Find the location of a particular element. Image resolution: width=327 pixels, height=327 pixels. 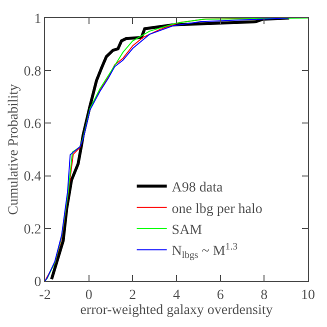

y-tick-label: 0.6 is located at coordinates (33, 124).